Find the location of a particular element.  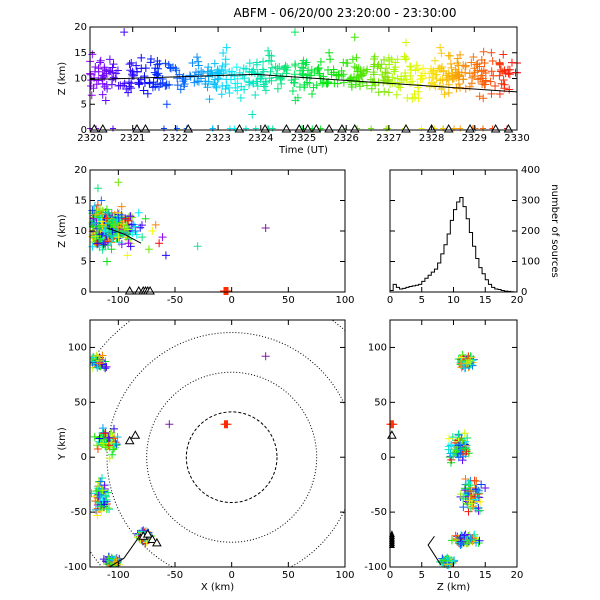

x-tick-label: 2325 is located at coordinates (303, 138).